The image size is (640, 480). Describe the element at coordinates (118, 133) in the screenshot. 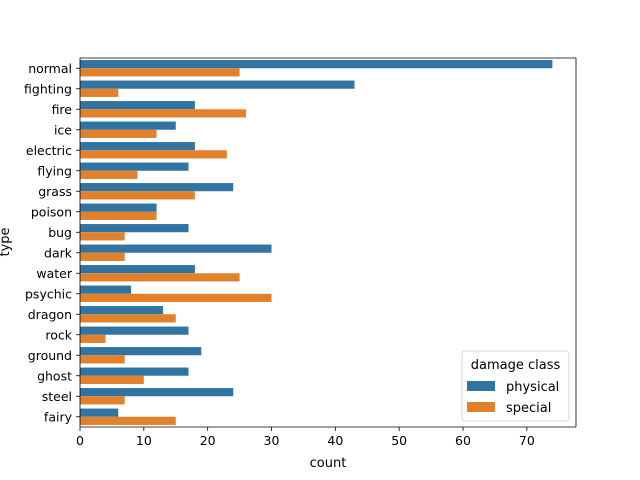

I see `bar-ice-special` at that location.